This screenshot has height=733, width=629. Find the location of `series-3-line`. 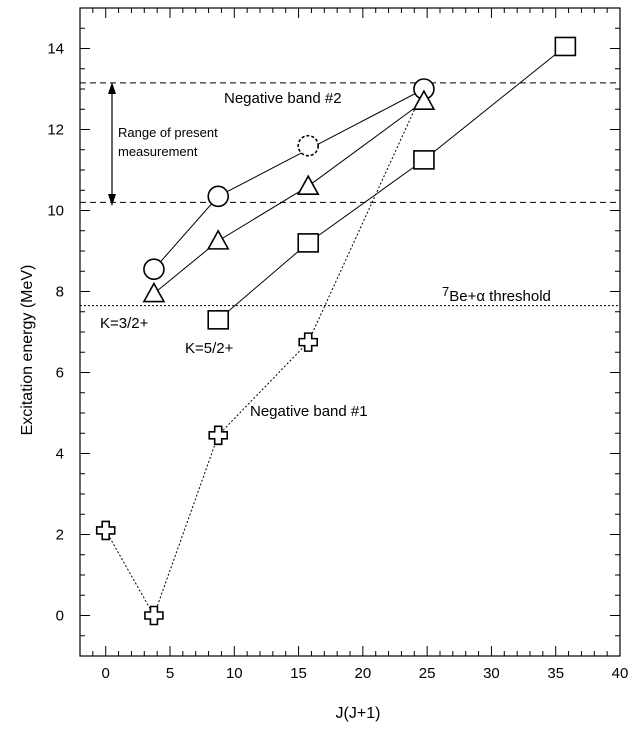

series-3-line is located at coordinates (289, 197).